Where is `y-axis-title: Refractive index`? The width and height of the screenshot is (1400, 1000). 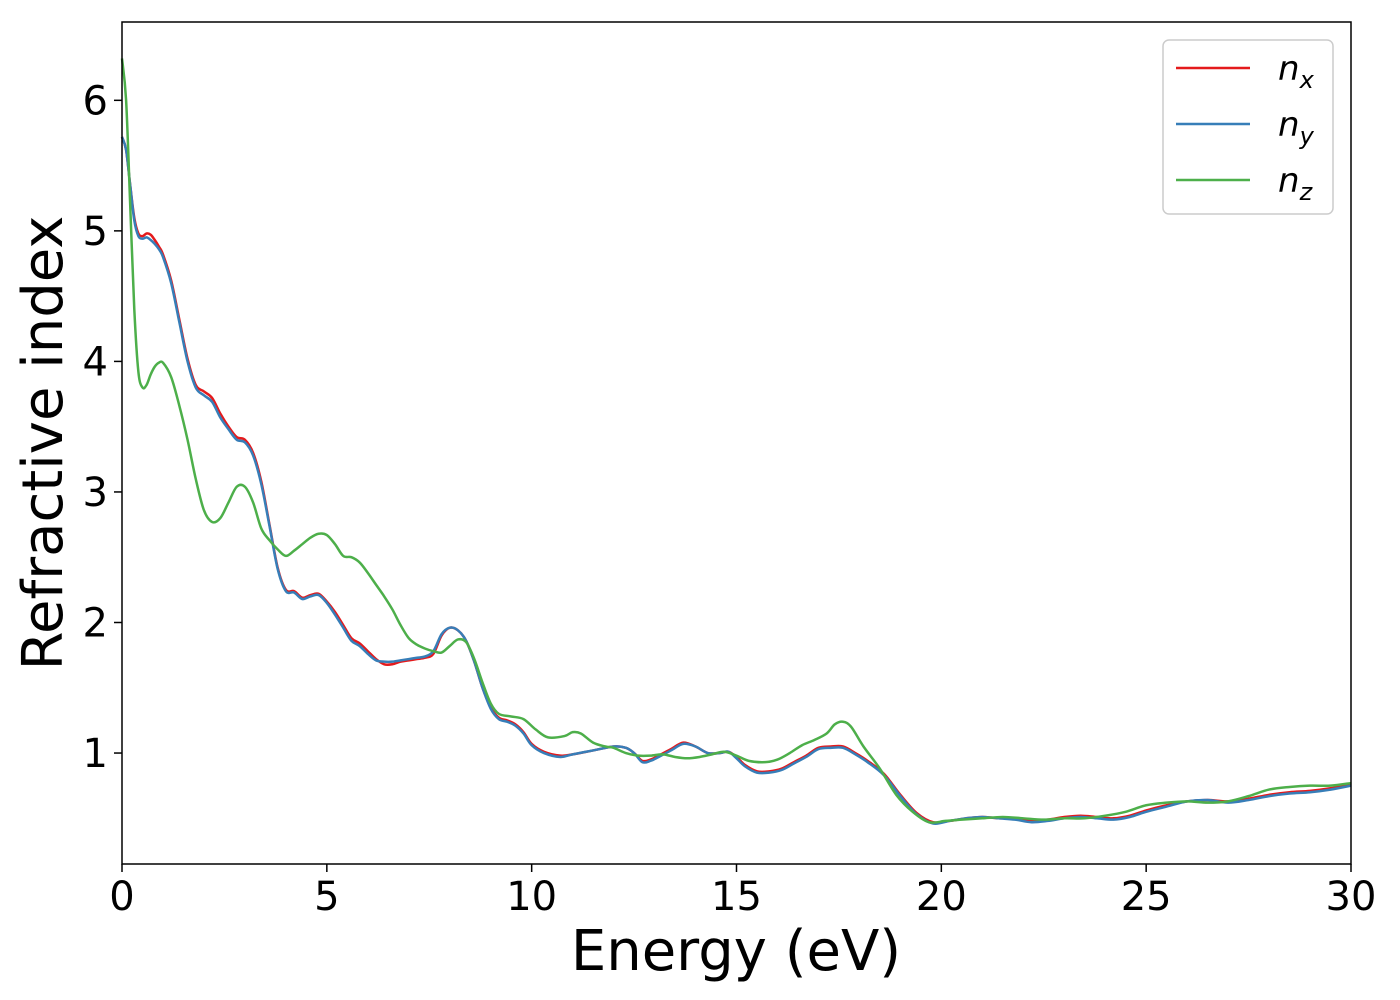 y-axis-title: Refractive index is located at coordinates (43, 443).